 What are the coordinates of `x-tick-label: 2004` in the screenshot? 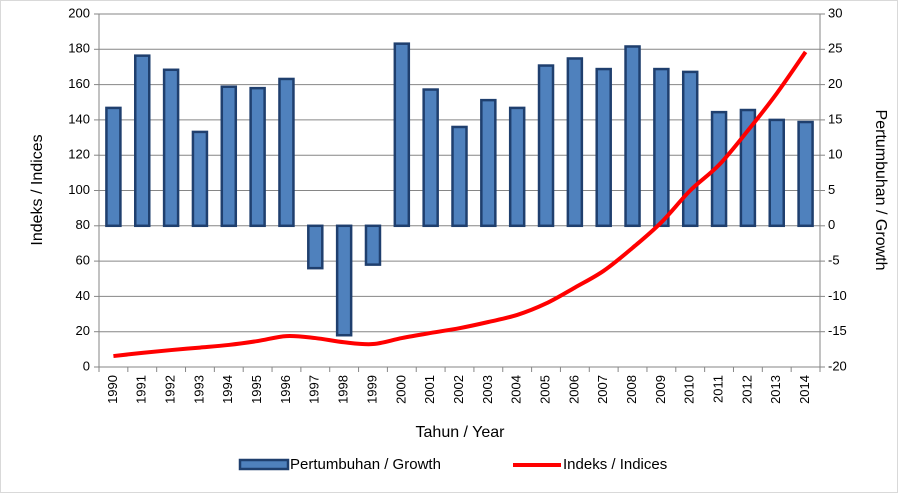 It's located at (516, 389).